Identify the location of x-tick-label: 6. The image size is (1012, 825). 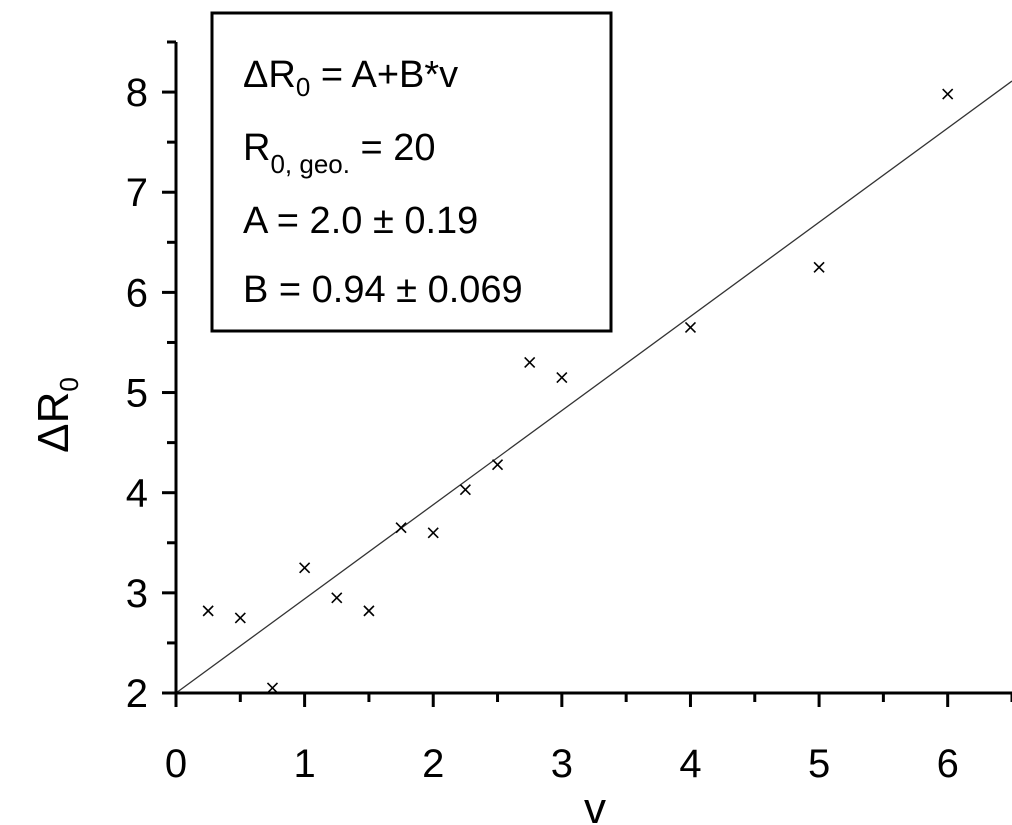
(948, 764).